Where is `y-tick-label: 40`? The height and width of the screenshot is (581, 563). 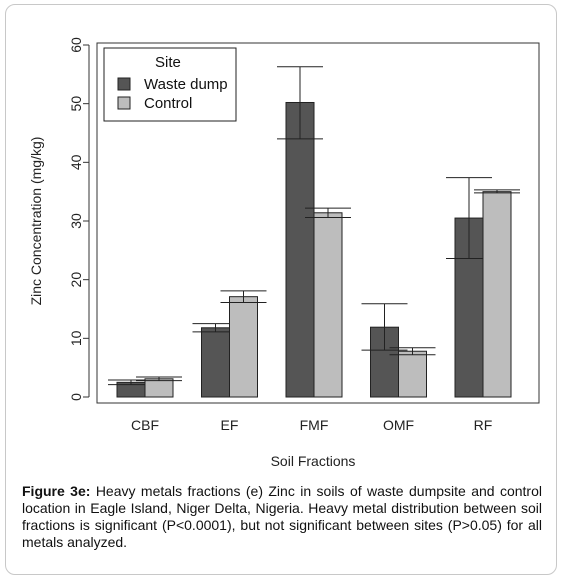
y-tick-label: 40 is located at coordinates (76, 162).